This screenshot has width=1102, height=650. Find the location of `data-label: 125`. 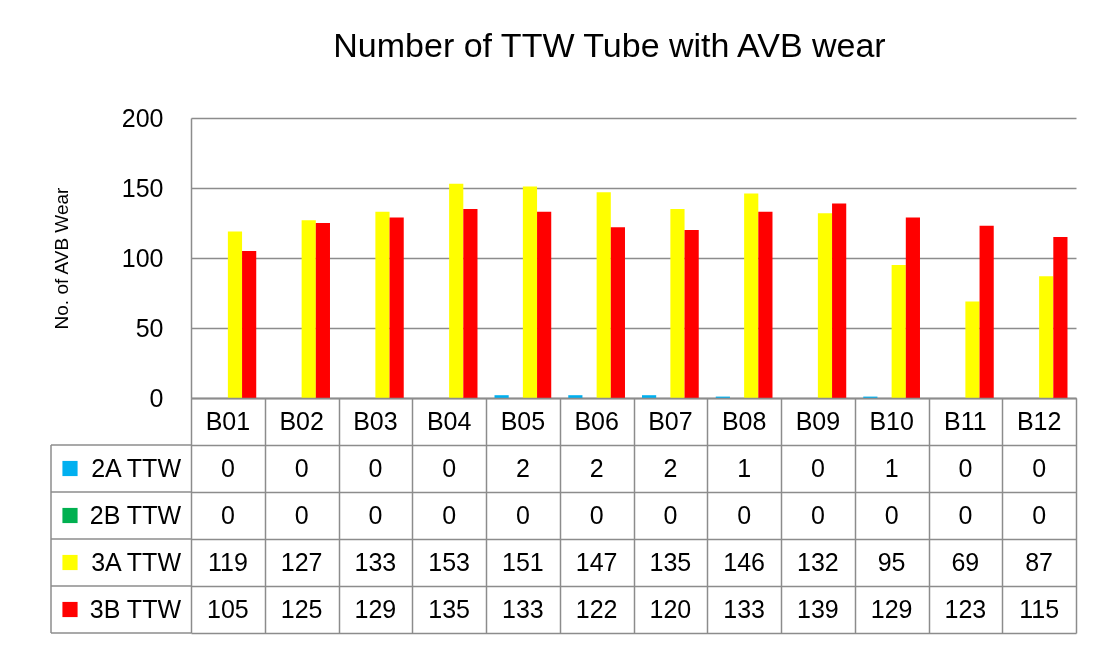

data-label: 125 is located at coordinates (301, 608).